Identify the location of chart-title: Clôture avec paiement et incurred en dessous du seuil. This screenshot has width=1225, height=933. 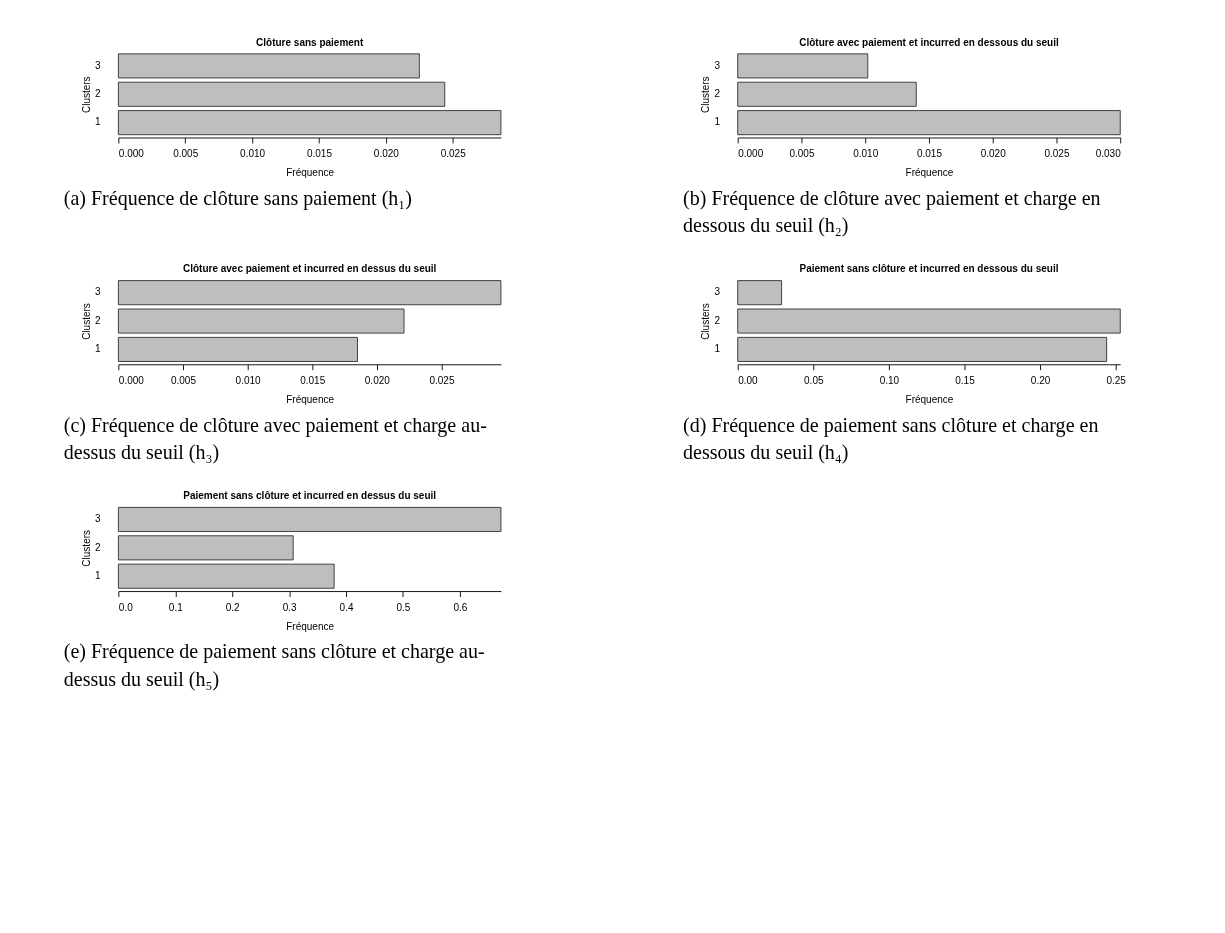
(929, 42).